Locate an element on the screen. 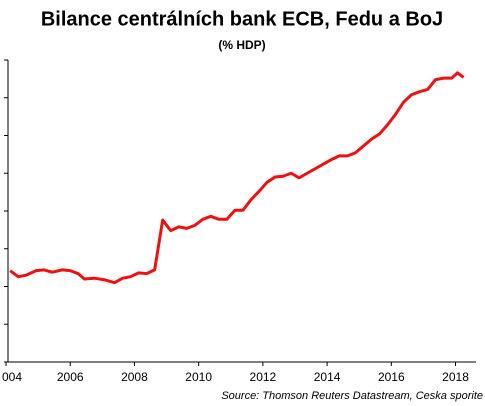  x-tick-label: 2014 is located at coordinates (327, 377).